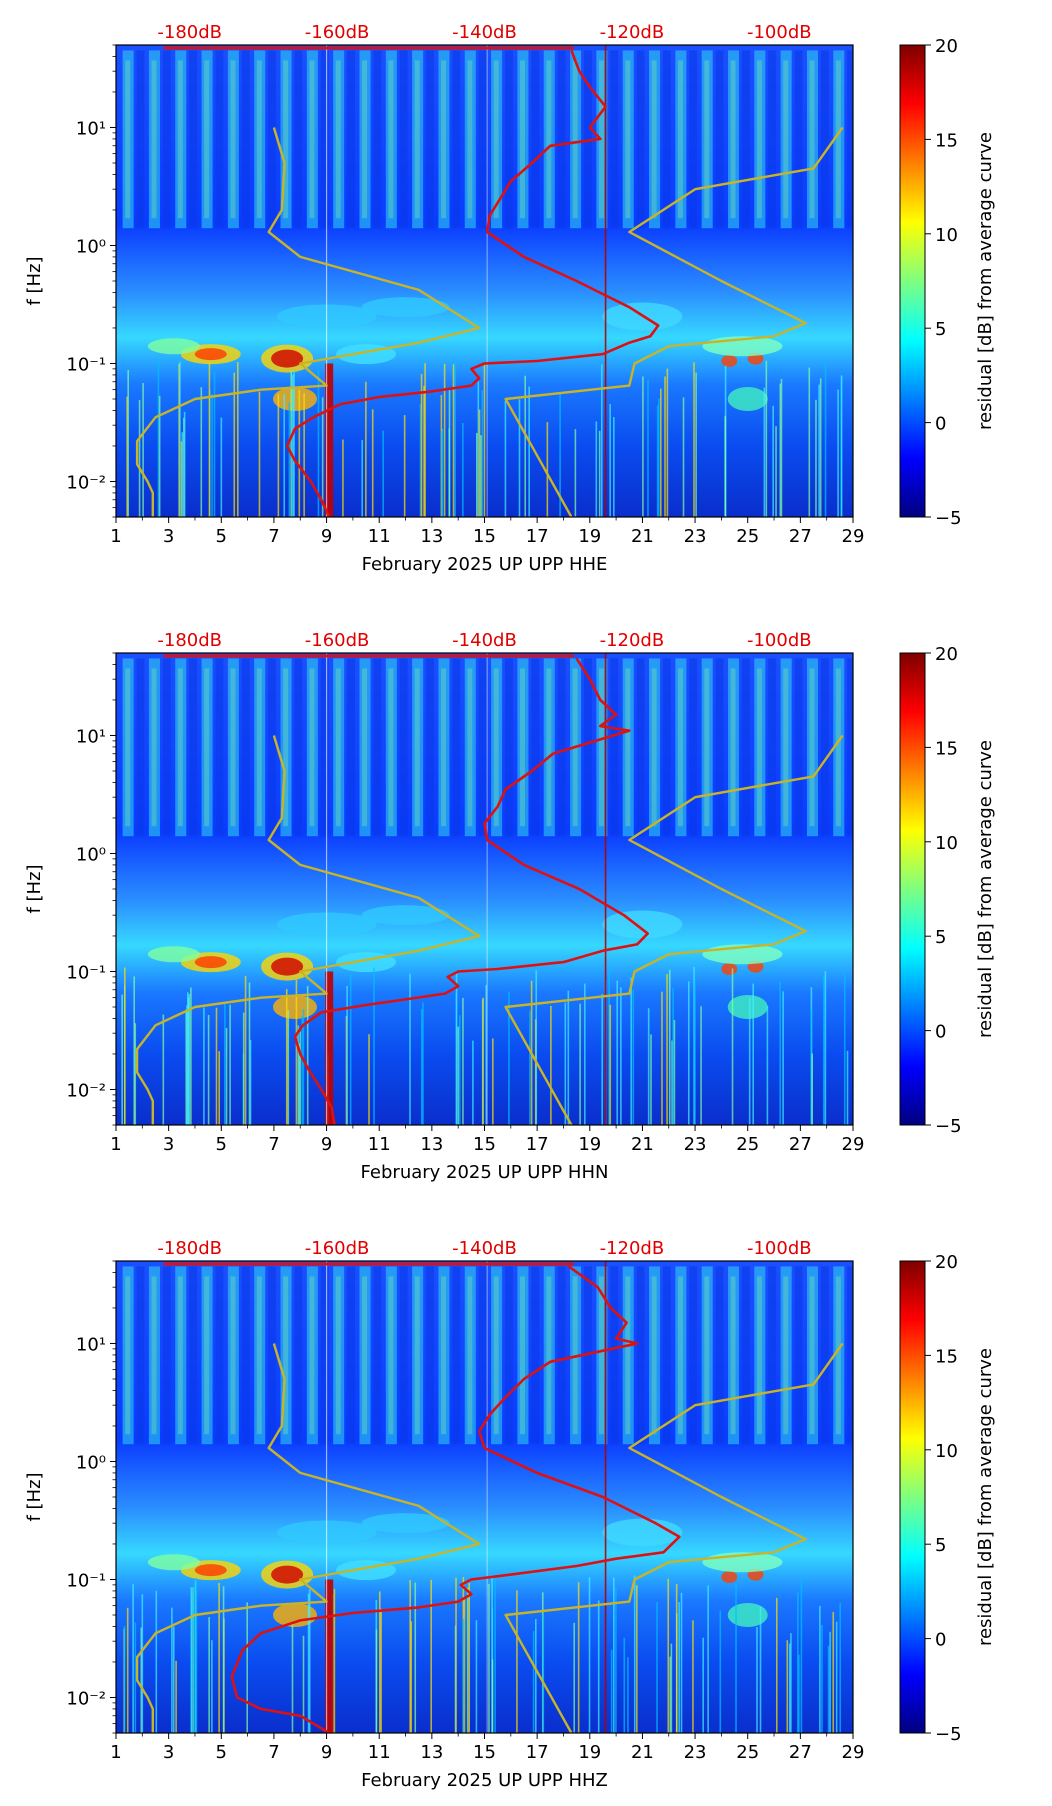  I want to click on daily-stripes, so click(487, 1355).